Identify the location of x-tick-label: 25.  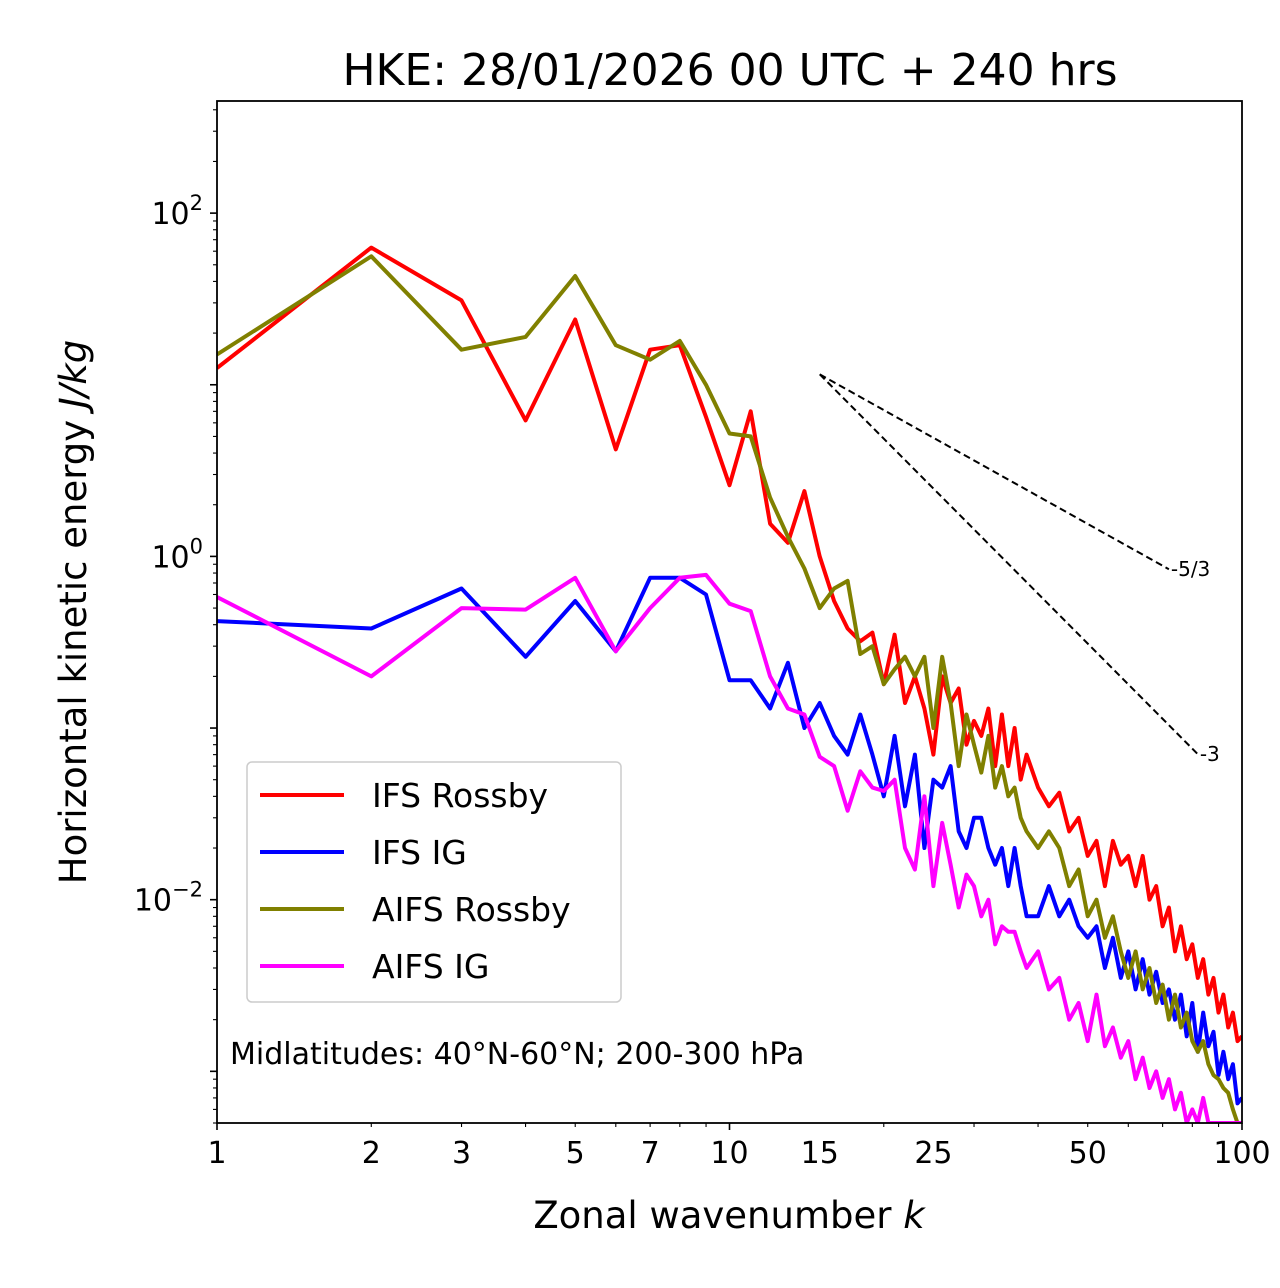
(933, 1153).